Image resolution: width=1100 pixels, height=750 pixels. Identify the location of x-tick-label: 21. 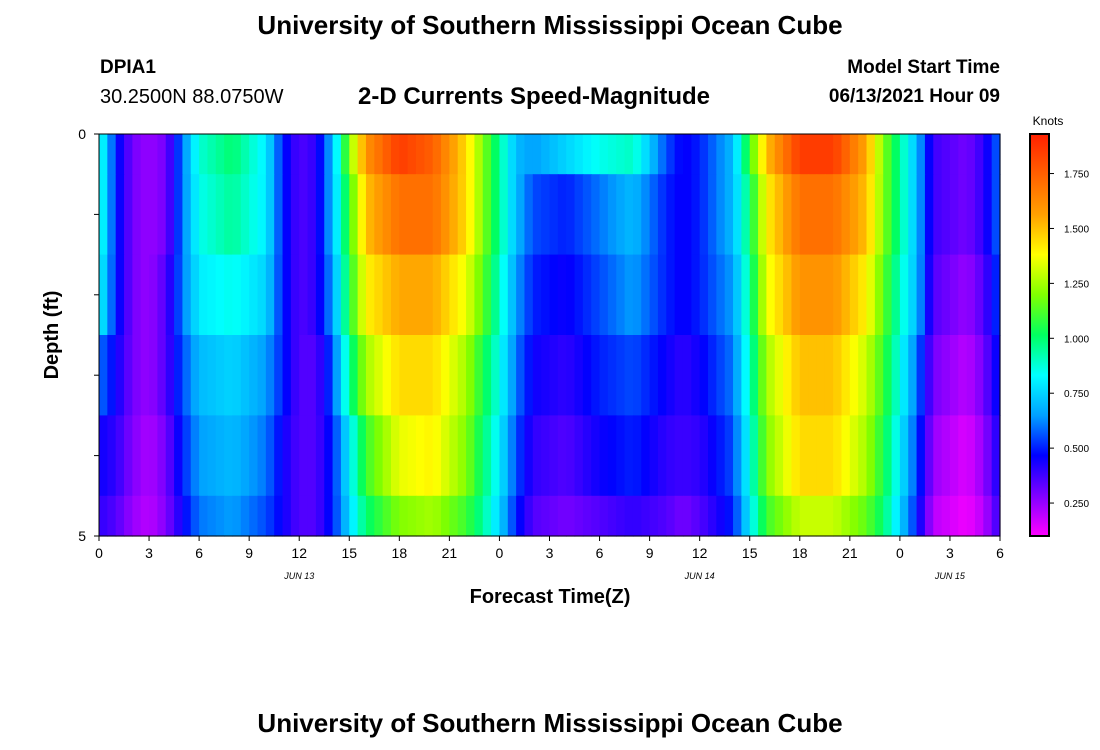
(850, 553).